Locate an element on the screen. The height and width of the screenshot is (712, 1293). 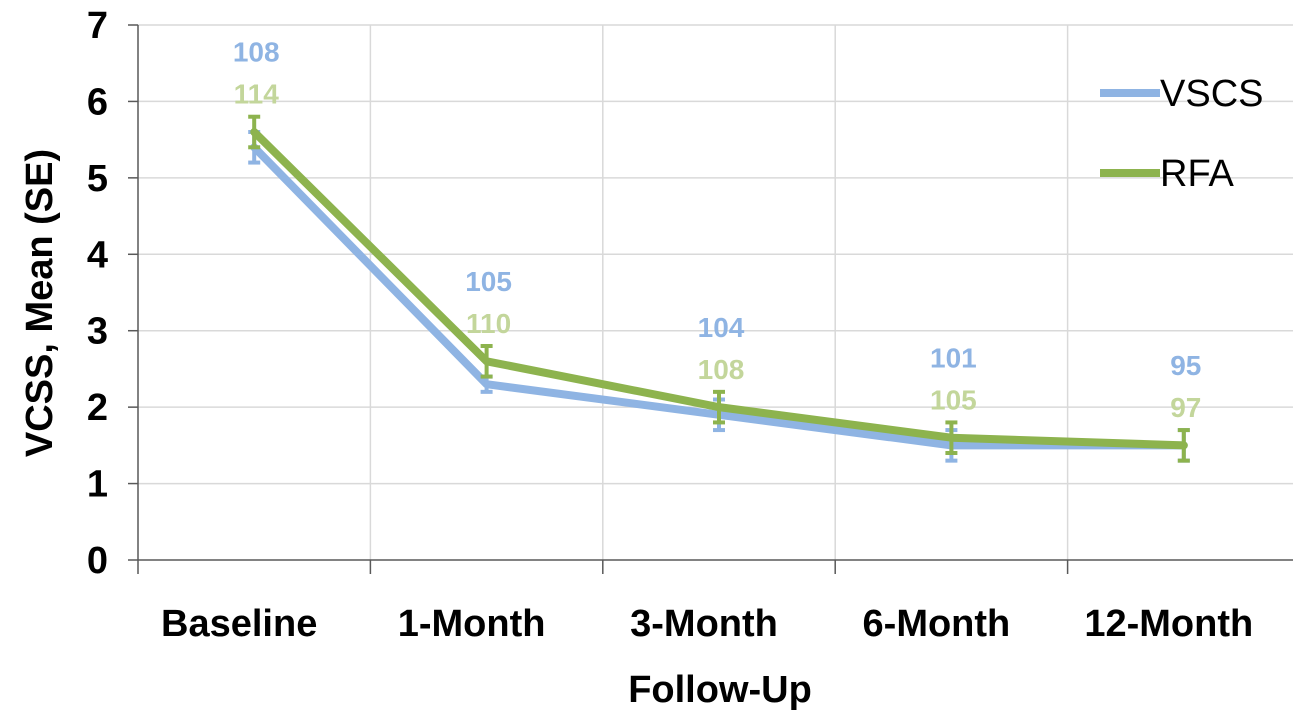
y-tick-label: 2 is located at coordinates (97, 408).